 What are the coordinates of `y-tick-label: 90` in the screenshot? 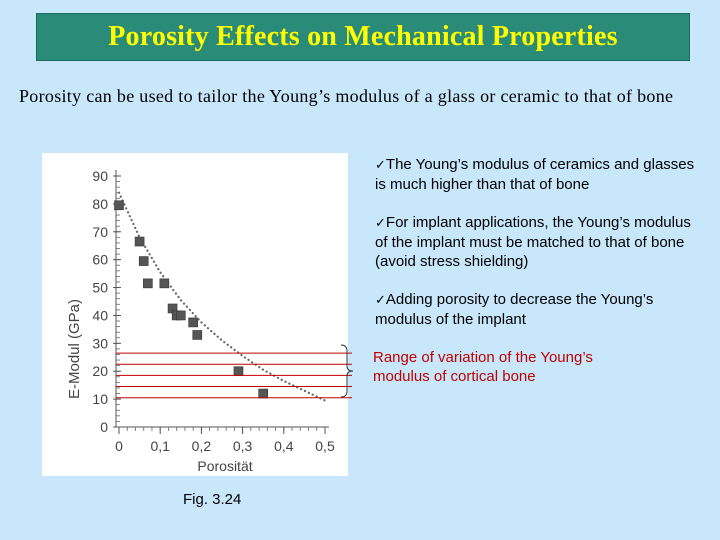 It's located at (100, 176).